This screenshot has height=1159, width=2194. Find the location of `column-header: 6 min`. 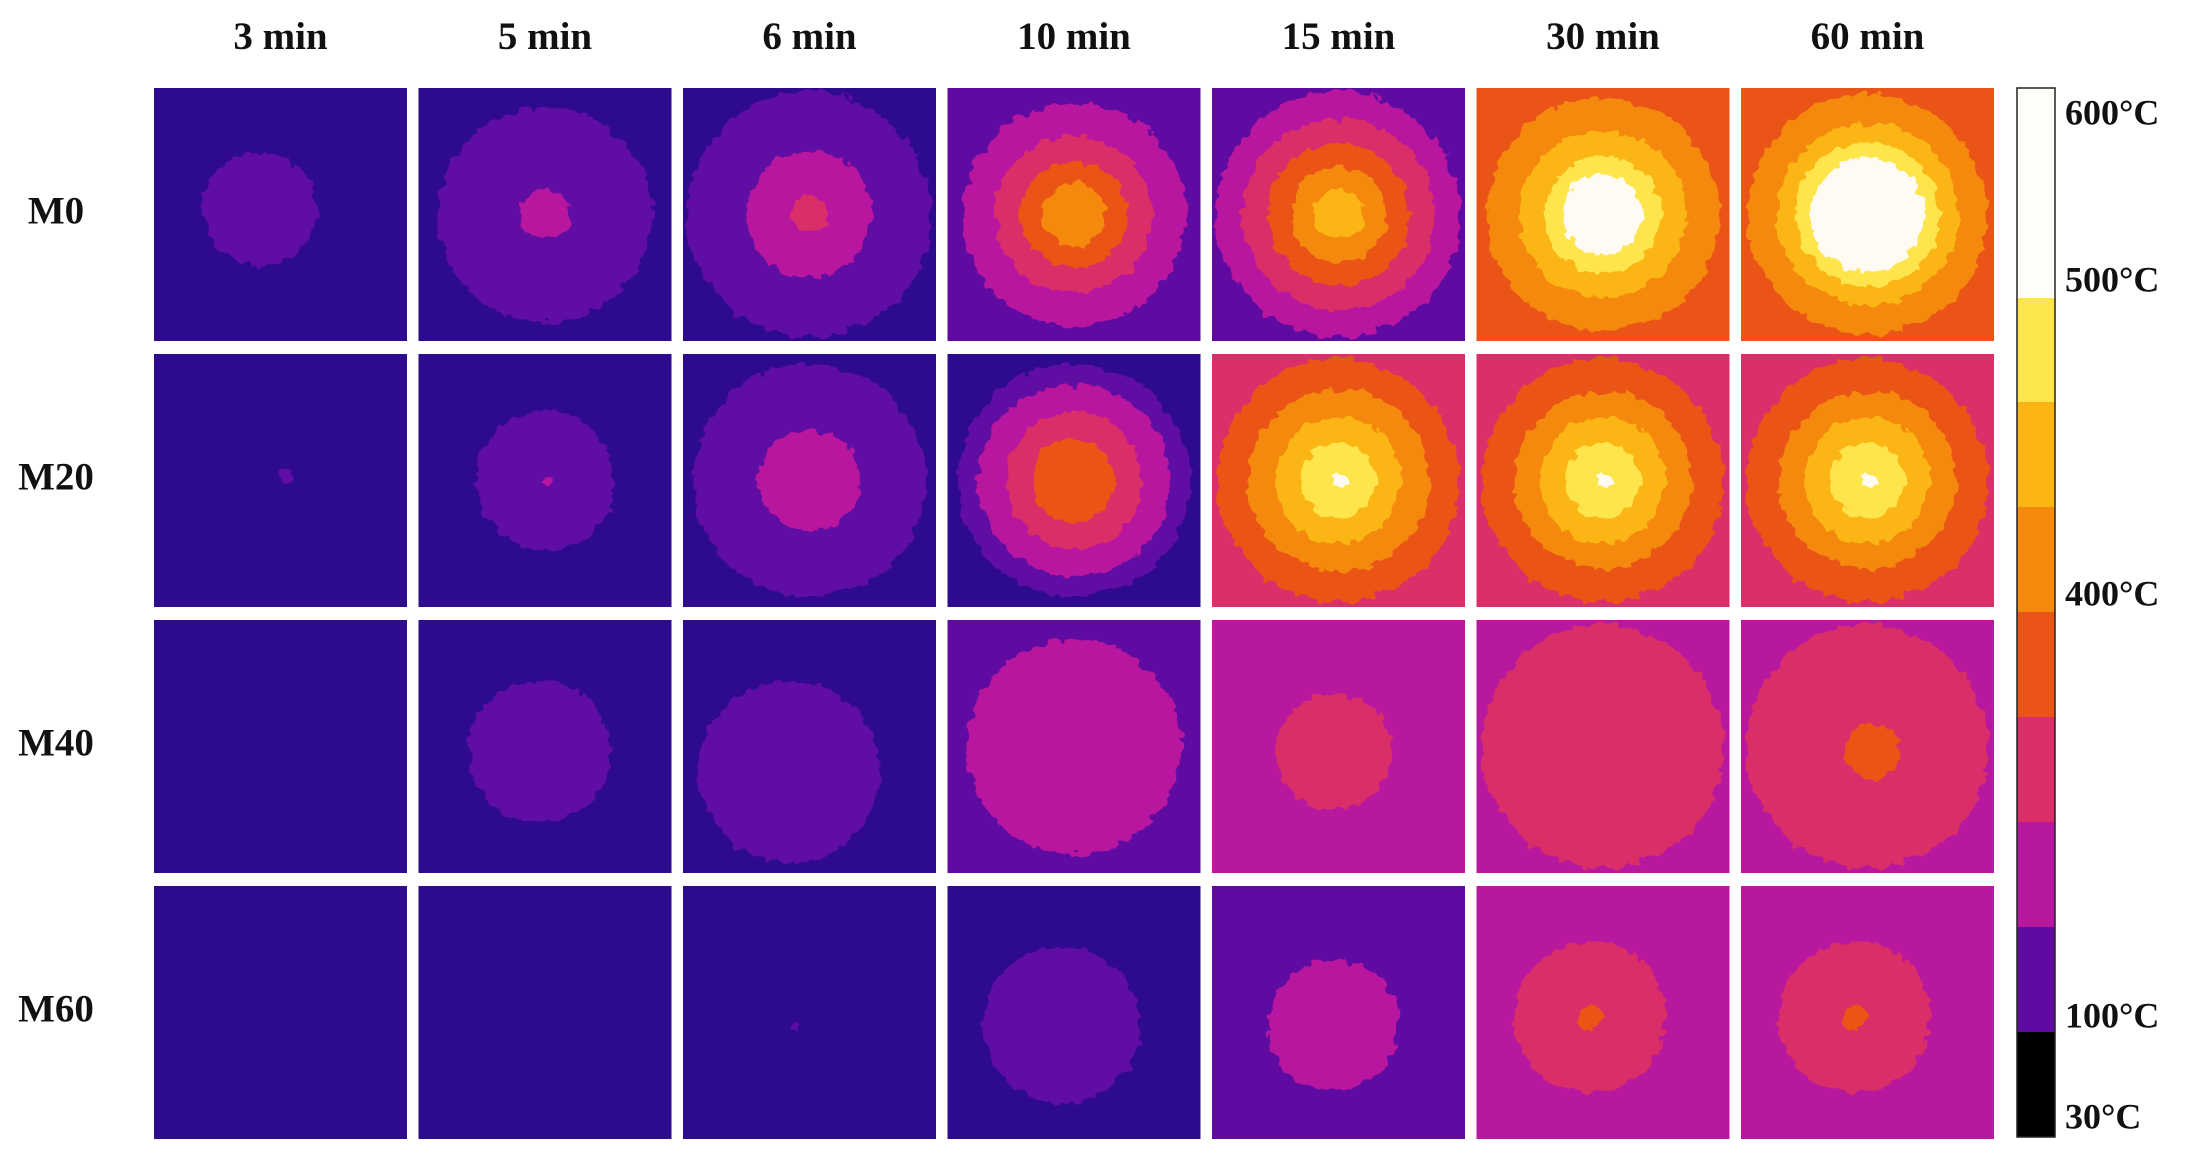

column-header: 6 min is located at coordinates (809, 36).